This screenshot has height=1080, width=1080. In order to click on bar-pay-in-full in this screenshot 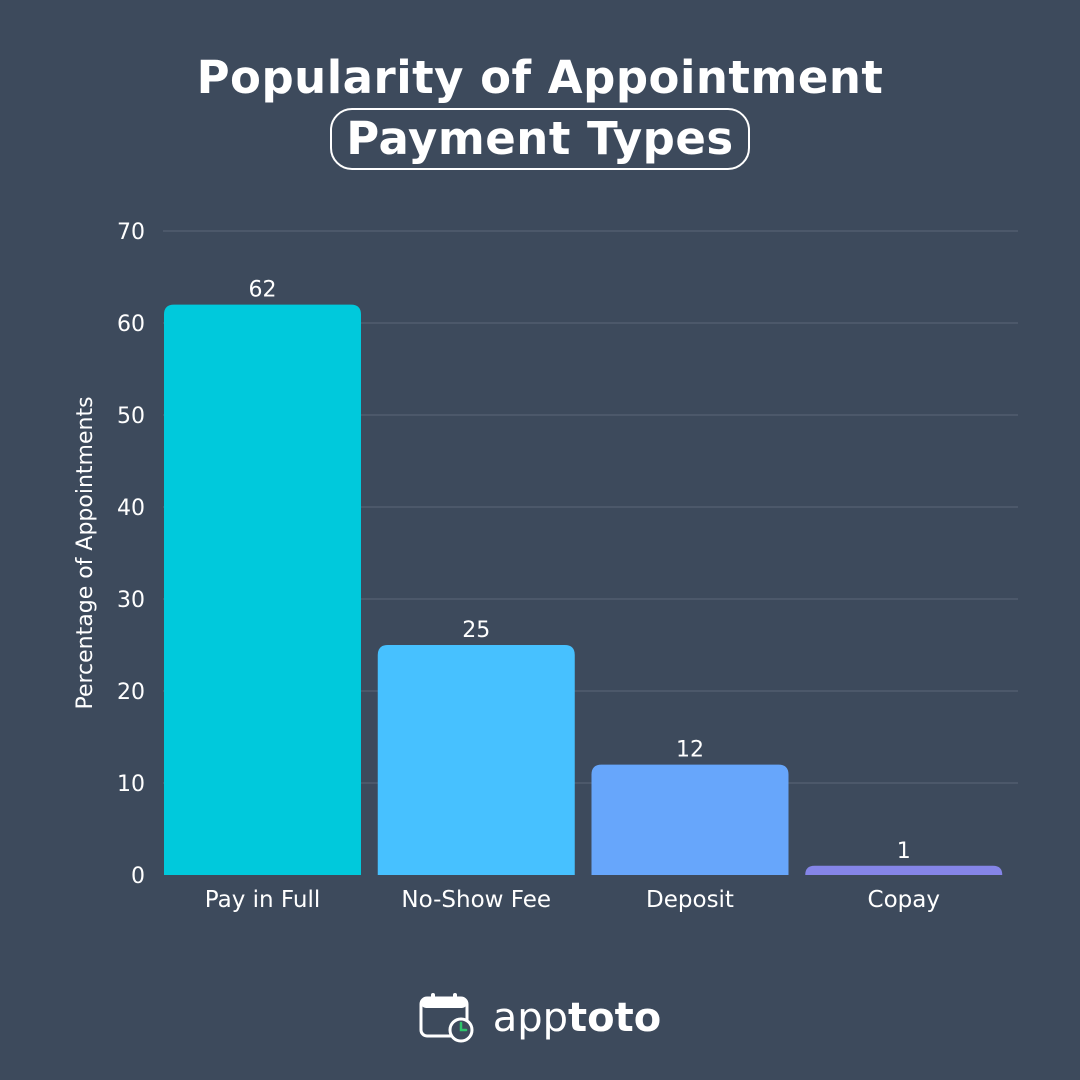, I will do `click(262, 590)`.